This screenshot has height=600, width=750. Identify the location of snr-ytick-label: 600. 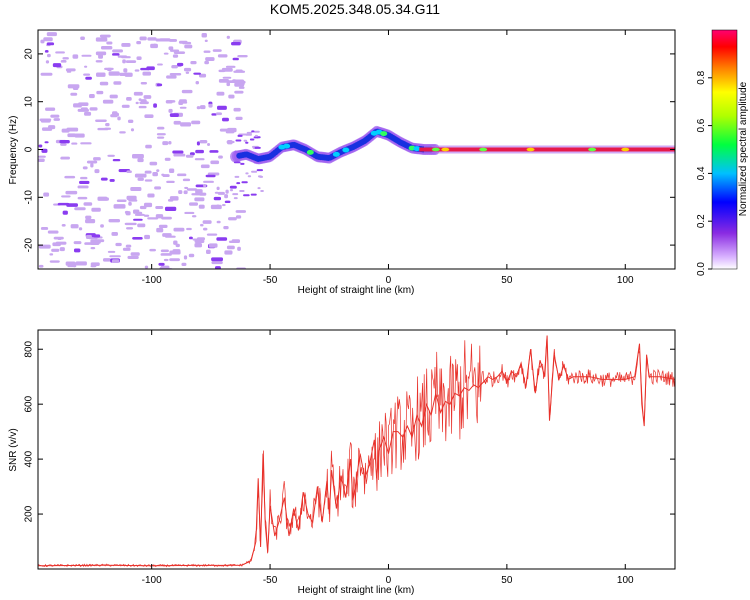
(29, 403).